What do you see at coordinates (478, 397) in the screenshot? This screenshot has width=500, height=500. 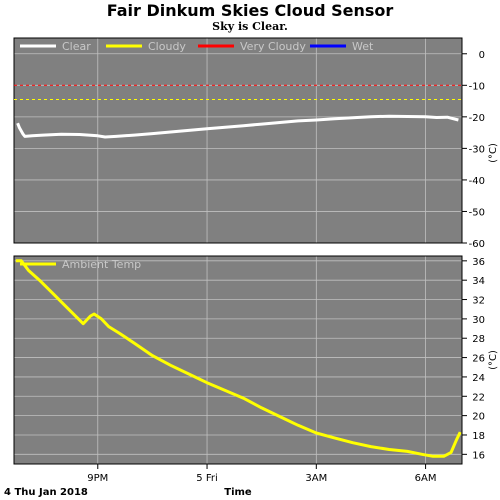 I see `y-tick-label: 22` at bounding box center [478, 397].